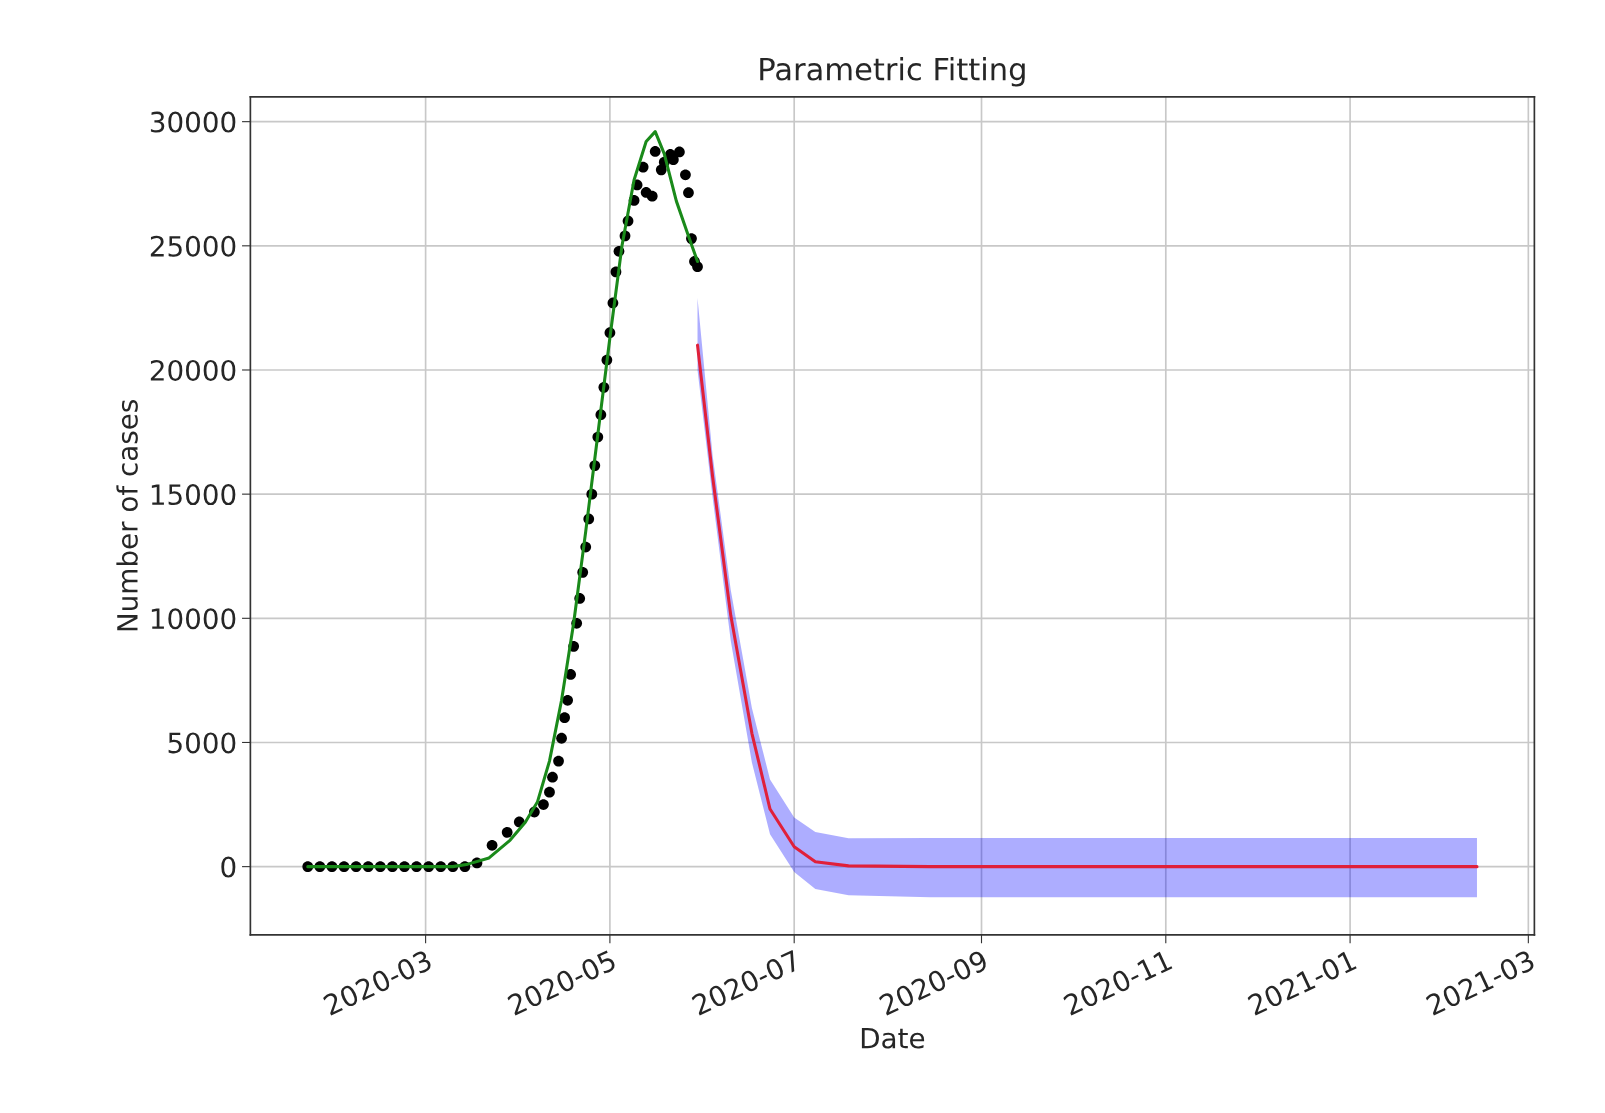 The image size is (1605, 1113). Describe the element at coordinates (193, 370) in the screenshot. I see `y-tick-label: 20000` at that location.